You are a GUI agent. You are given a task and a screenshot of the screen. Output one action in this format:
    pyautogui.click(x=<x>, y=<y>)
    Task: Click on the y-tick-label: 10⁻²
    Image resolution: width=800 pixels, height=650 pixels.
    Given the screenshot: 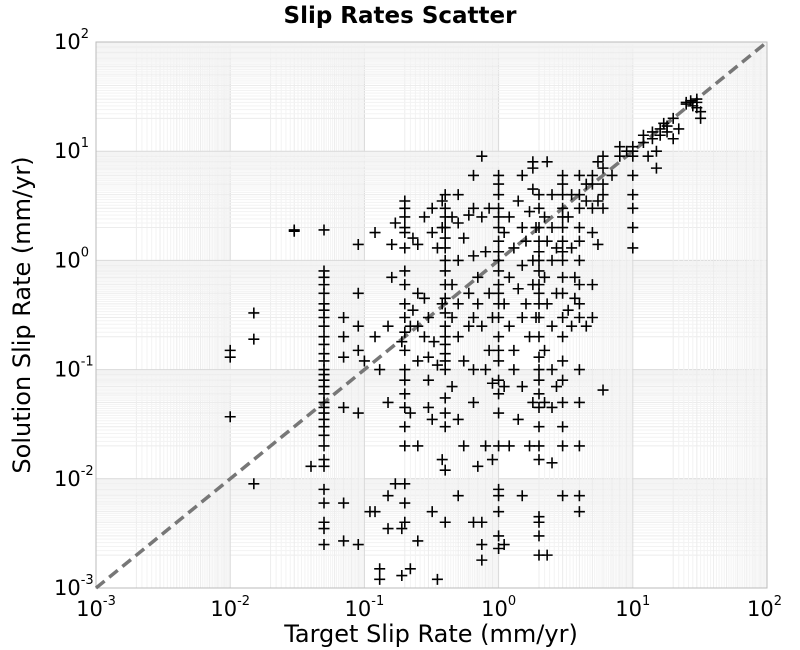 What is the action you would take?
    pyautogui.click(x=74, y=477)
    